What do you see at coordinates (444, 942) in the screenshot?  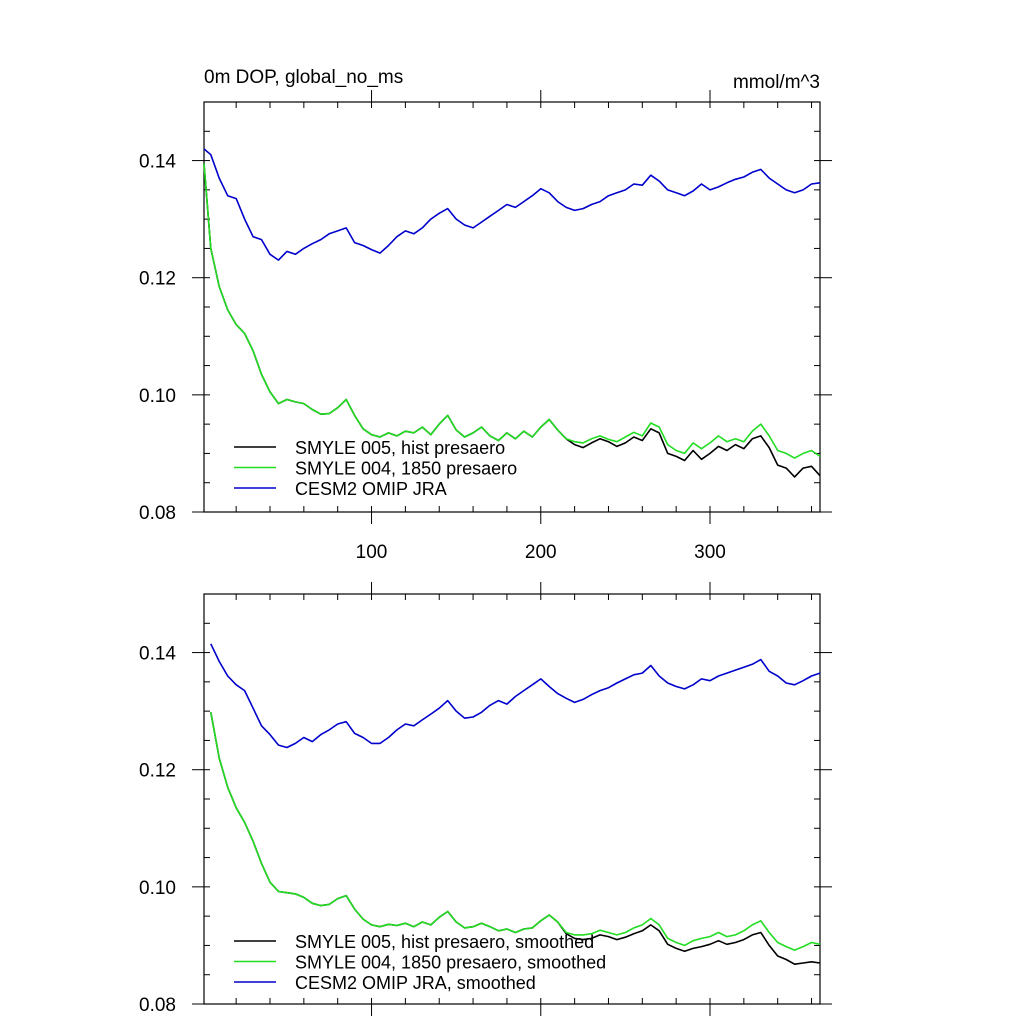 I see `legend-label-0: SMYLE 005, hist presaero, smoothed` at bounding box center [444, 942].